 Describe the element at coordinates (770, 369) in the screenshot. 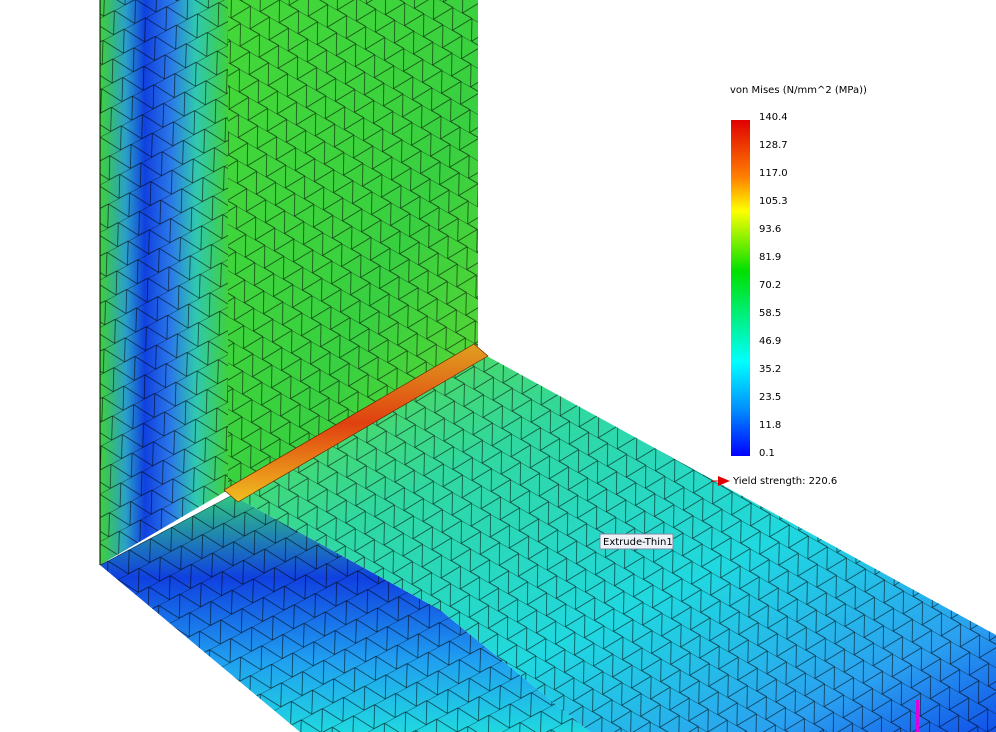

I see `legend-tick-label: 35.2` at that location.